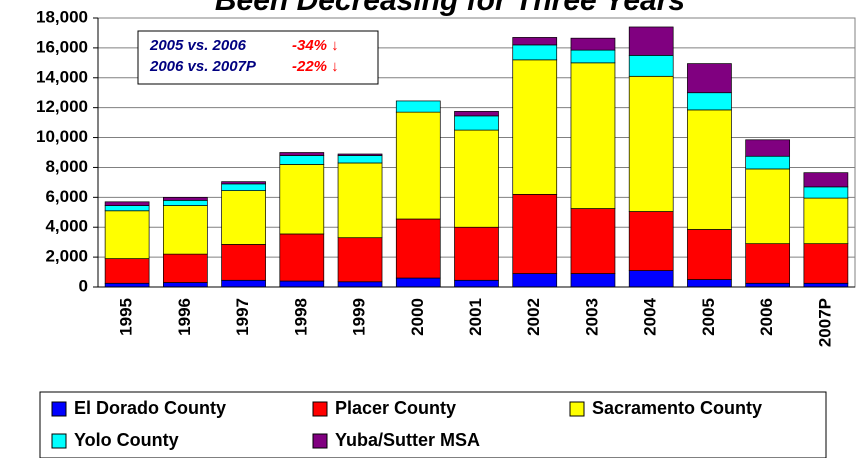 Image resolution: width=856 pixels, height=458 pixels. Describe the element at coordinates (824, 322) in the screenshot. I see `x-tick-label: 2007P` at that location.